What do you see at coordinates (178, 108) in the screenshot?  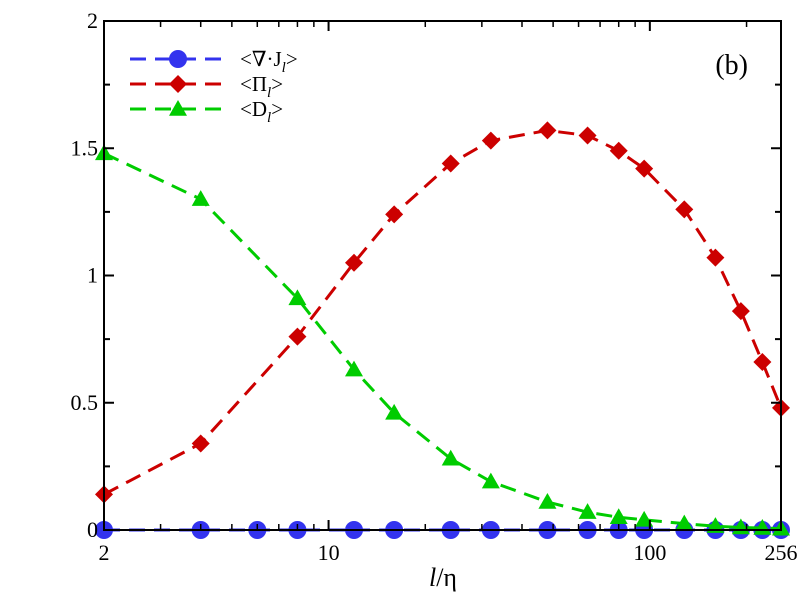 I see `legend-marker-triangle` at bounding box center [178, 108].